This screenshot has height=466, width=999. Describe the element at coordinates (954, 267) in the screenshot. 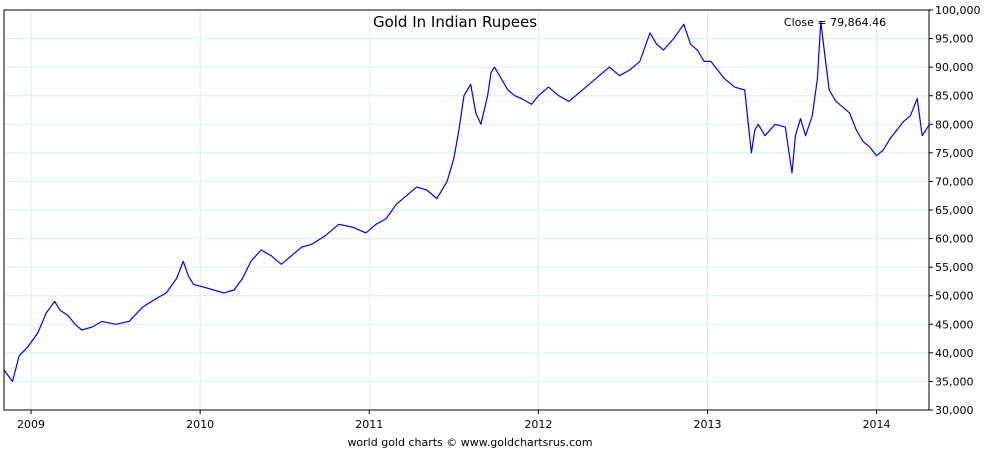

I see `y-tick-label: 55,000` at that location.